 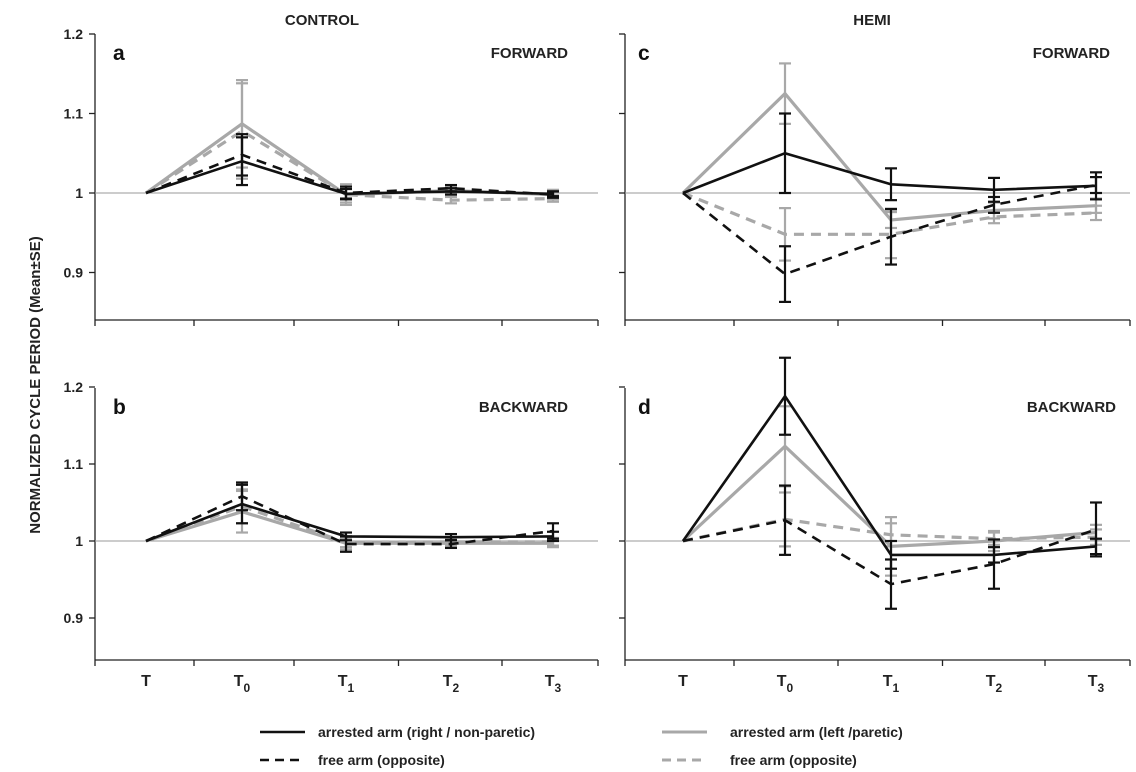 I want to click on xtick-sub-b-1: 0, so click(x=247, y=688).